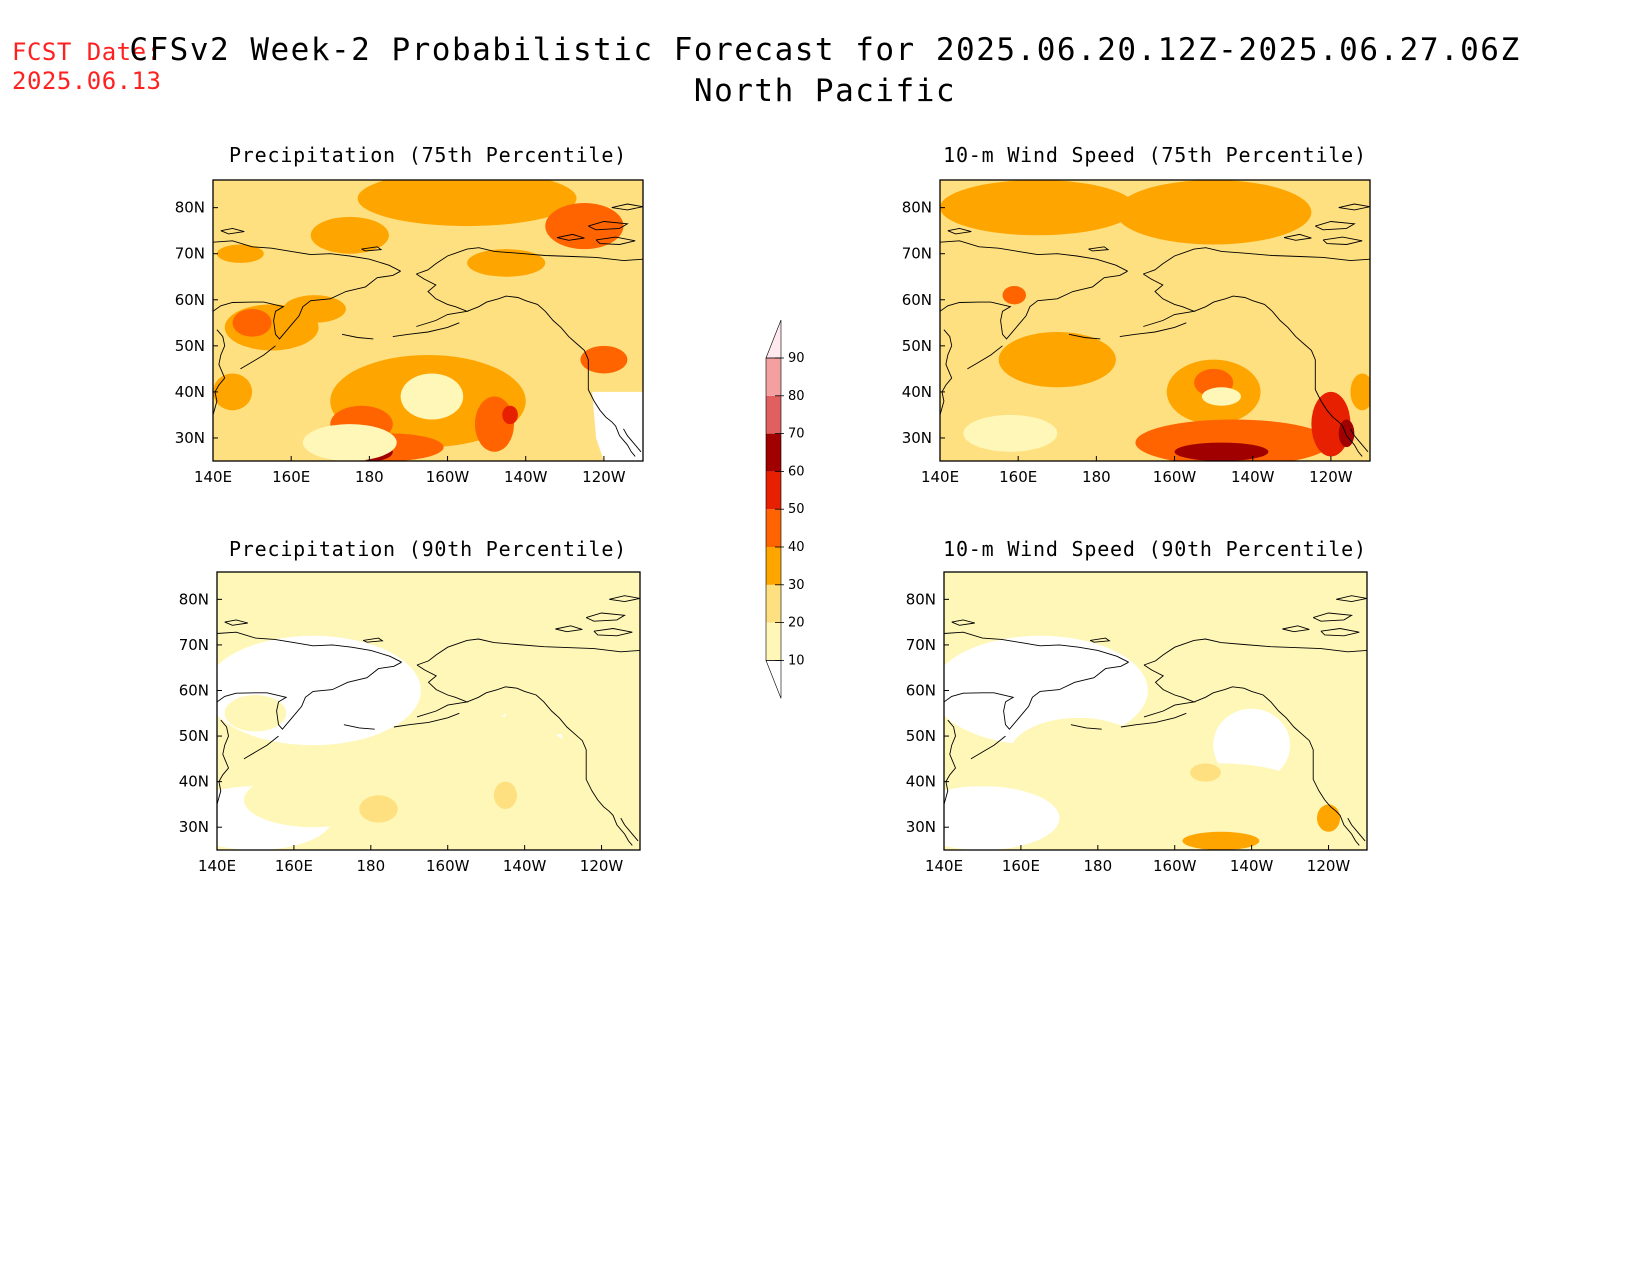 The image size is (1650, 1275). Describe the element at coordinates (796, 547) in the screenshot. I see `colorbar-label: 40` at that location.